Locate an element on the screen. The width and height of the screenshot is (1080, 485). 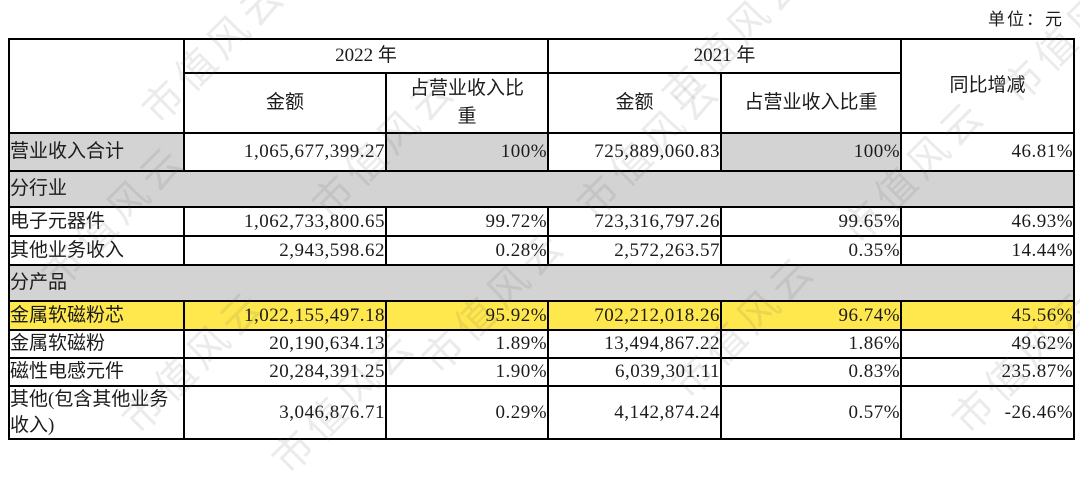
cell-label: 电子元器件 is located at coordinates (96, 221).